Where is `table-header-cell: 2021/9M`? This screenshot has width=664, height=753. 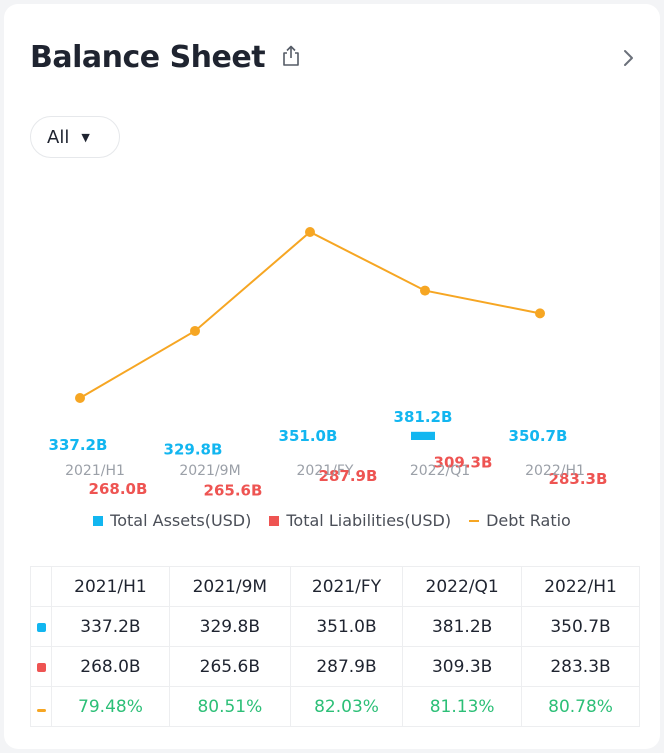
table-header-cell: 2021/9M is located at coordinates (229, 586).